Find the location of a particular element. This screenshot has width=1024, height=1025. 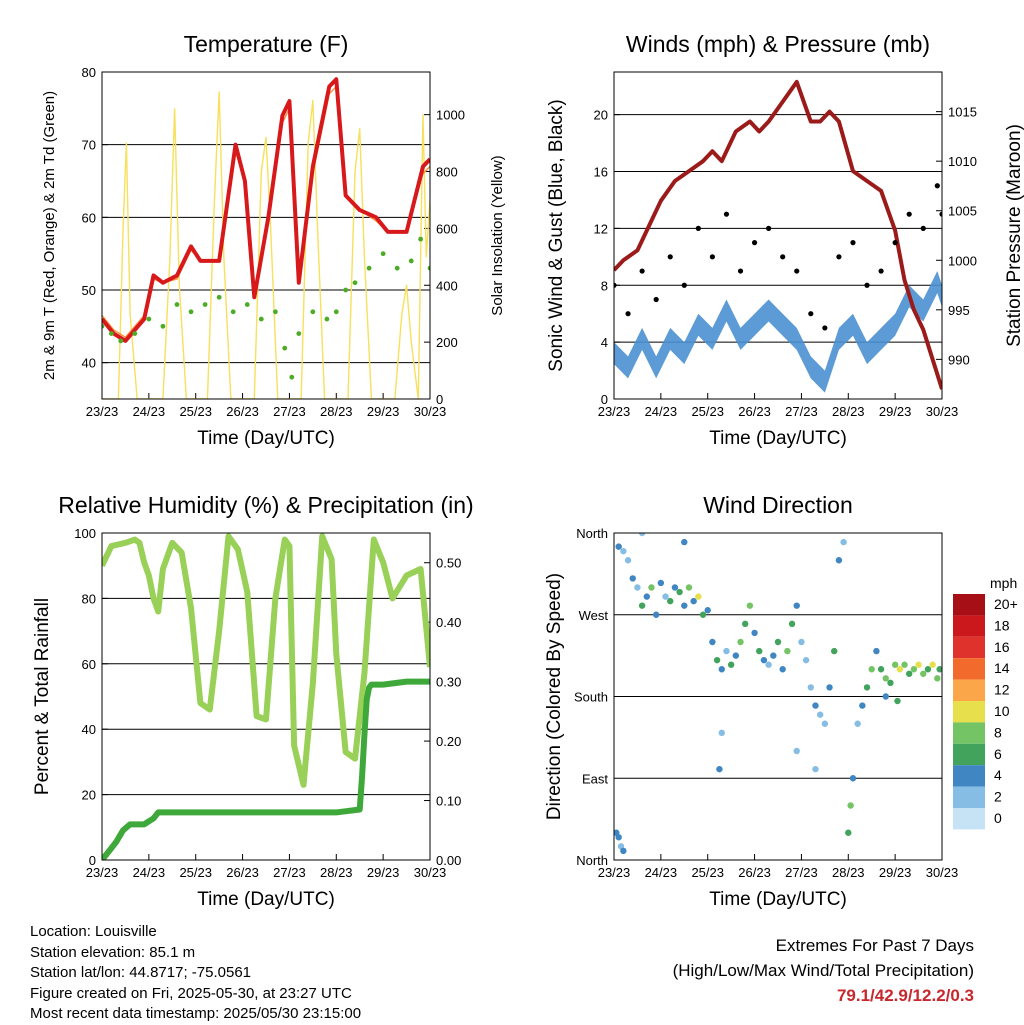

y-right-tick-label: 1015 is located at coordinates (962, 112).